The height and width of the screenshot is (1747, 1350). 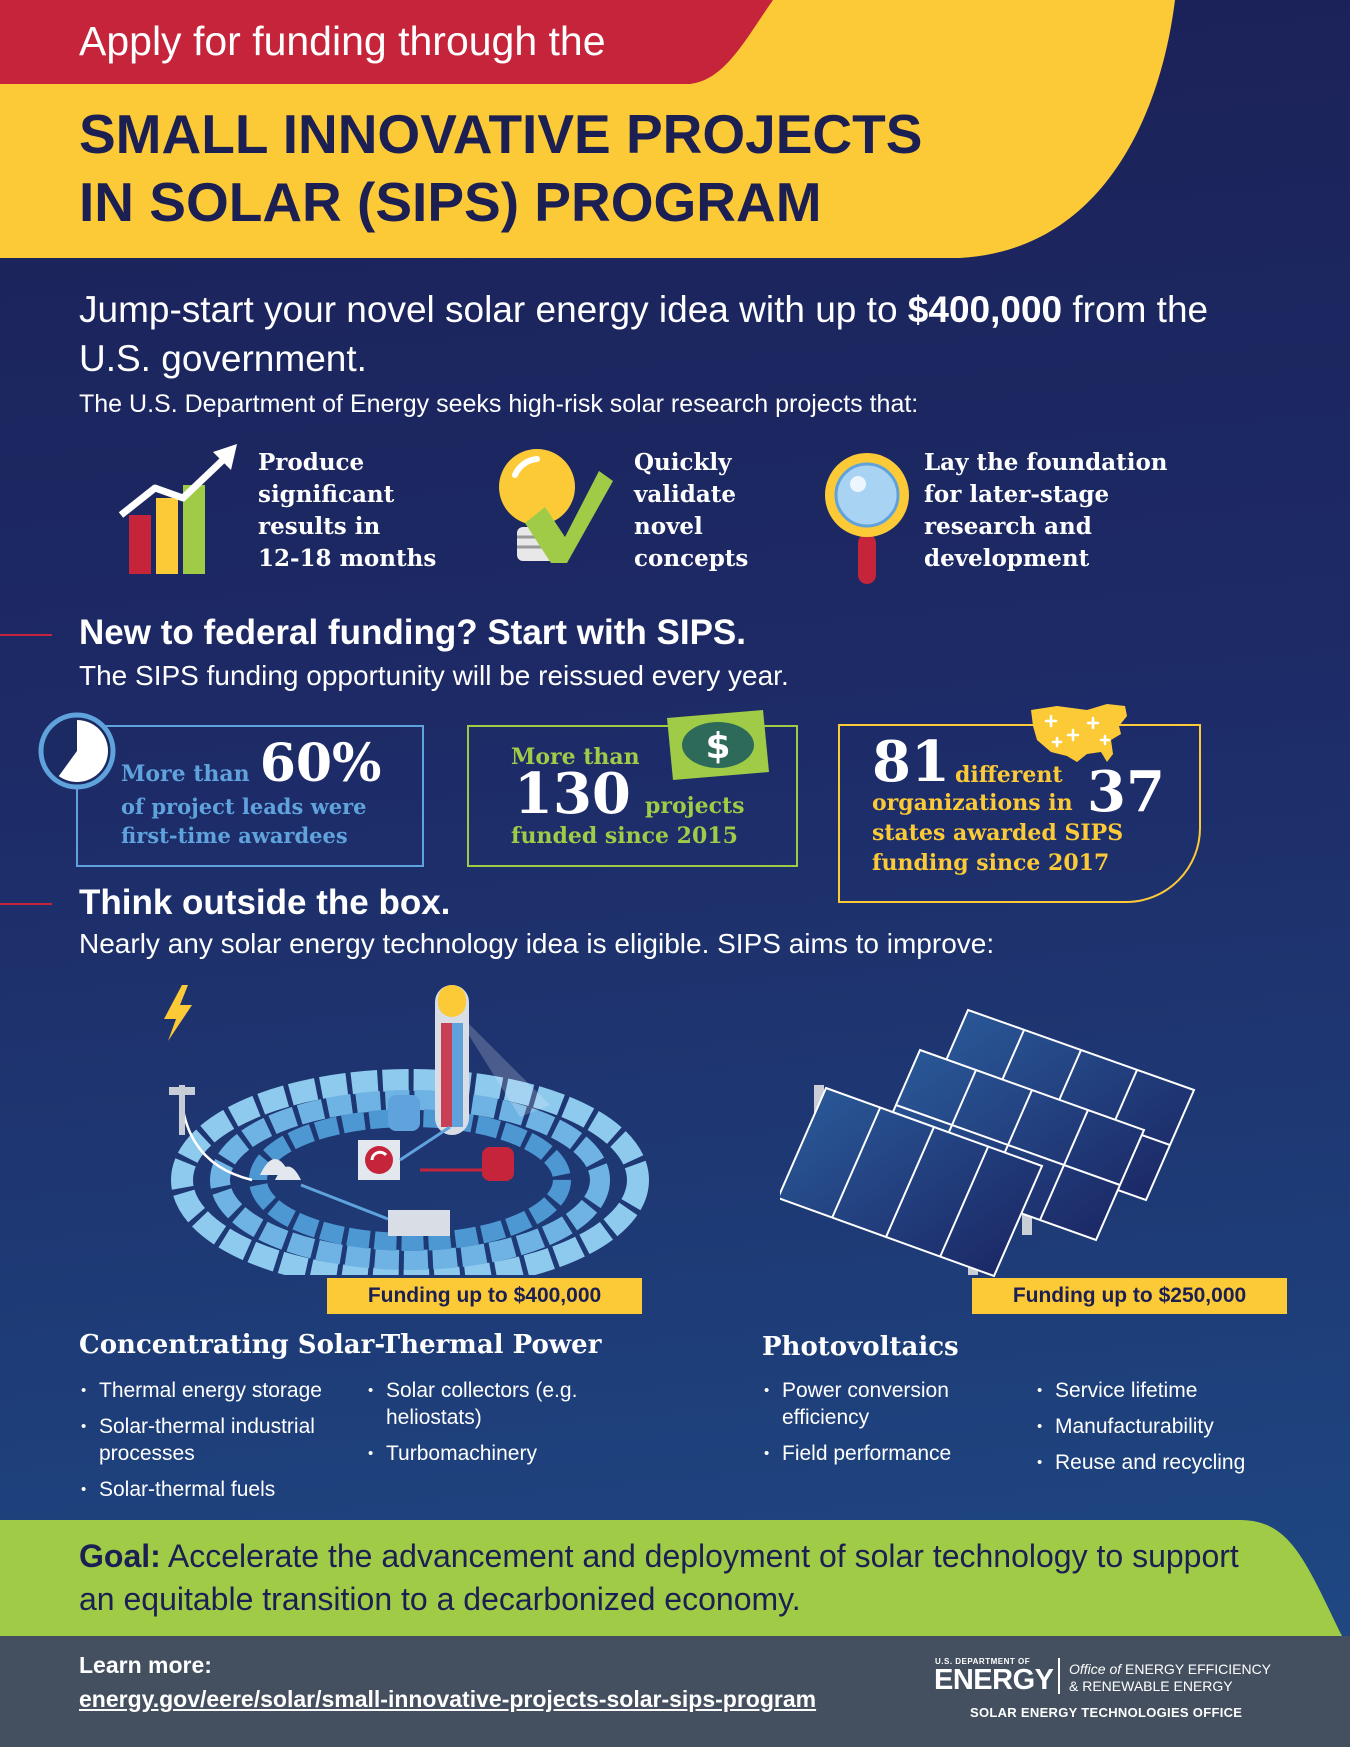 I want to click on doe-logo-dept: U.S. DEPARTMENT OF, so click(x=983, y=1661).